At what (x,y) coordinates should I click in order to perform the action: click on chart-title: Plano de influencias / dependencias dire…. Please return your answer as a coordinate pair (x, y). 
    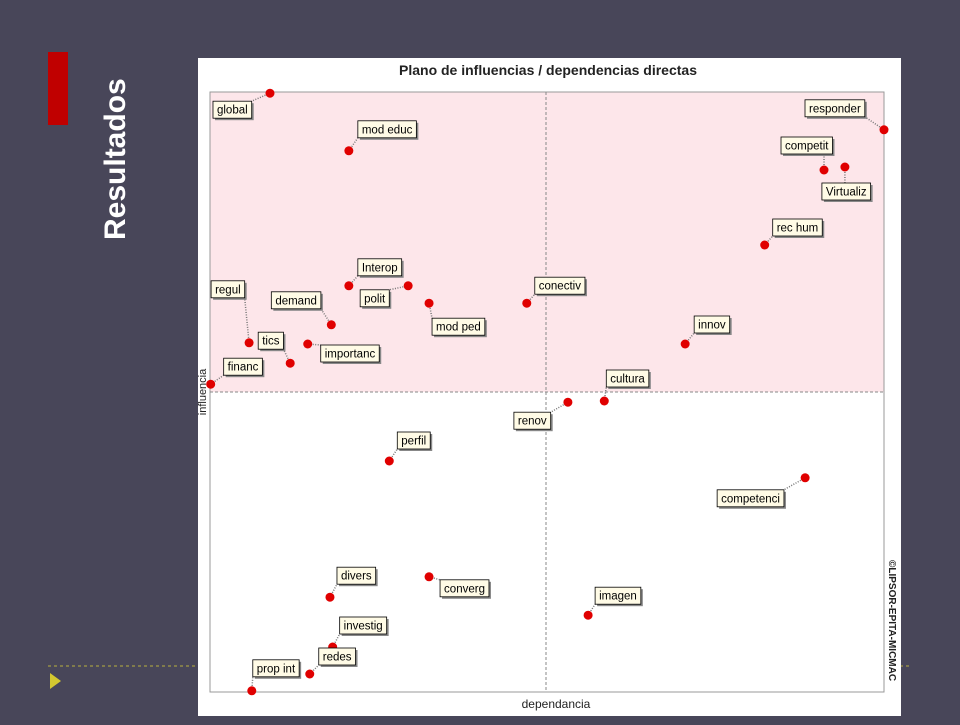
    Looking at the image, I should click on (548, 70).